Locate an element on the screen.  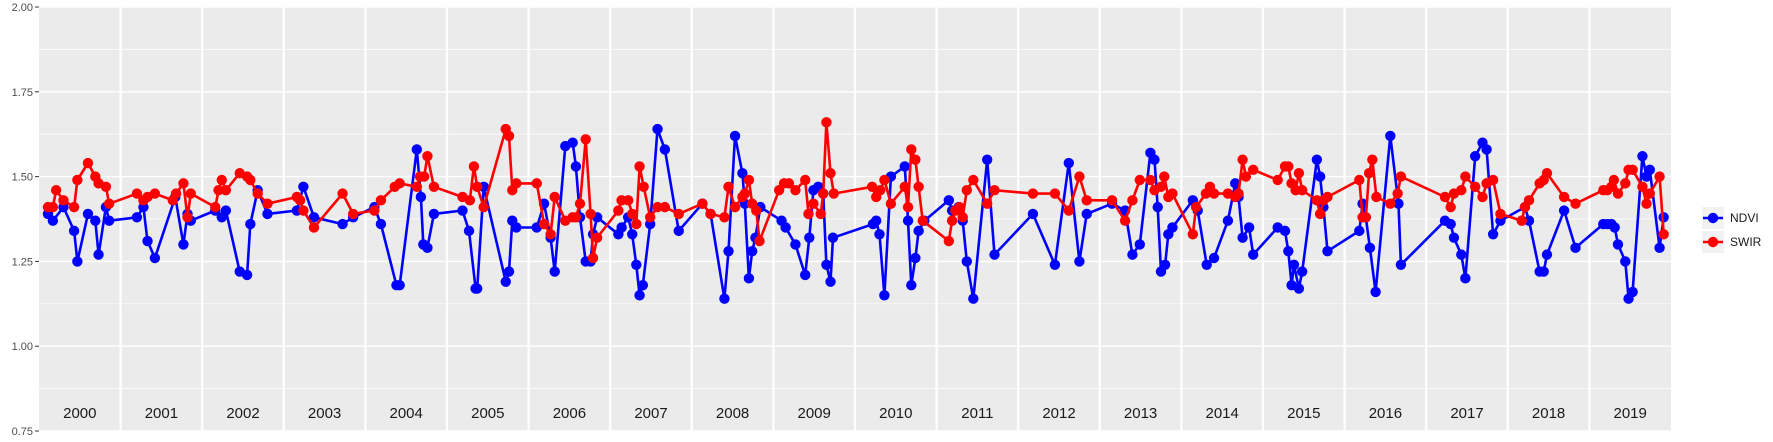
year-label: 2003 is located at coordinates (324, 413).